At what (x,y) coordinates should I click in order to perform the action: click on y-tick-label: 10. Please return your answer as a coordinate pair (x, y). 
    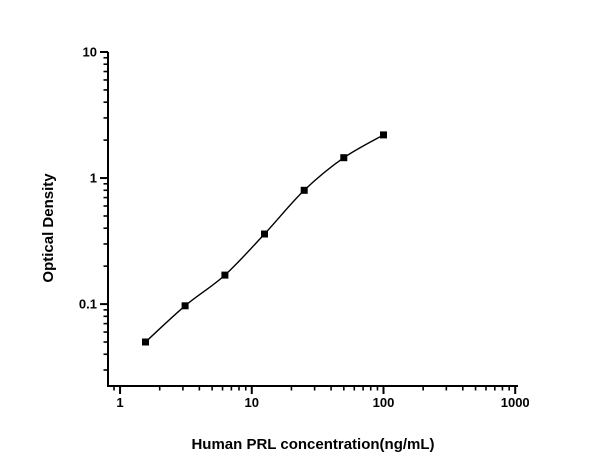
    Looking at the image, I should click on (90, 52).